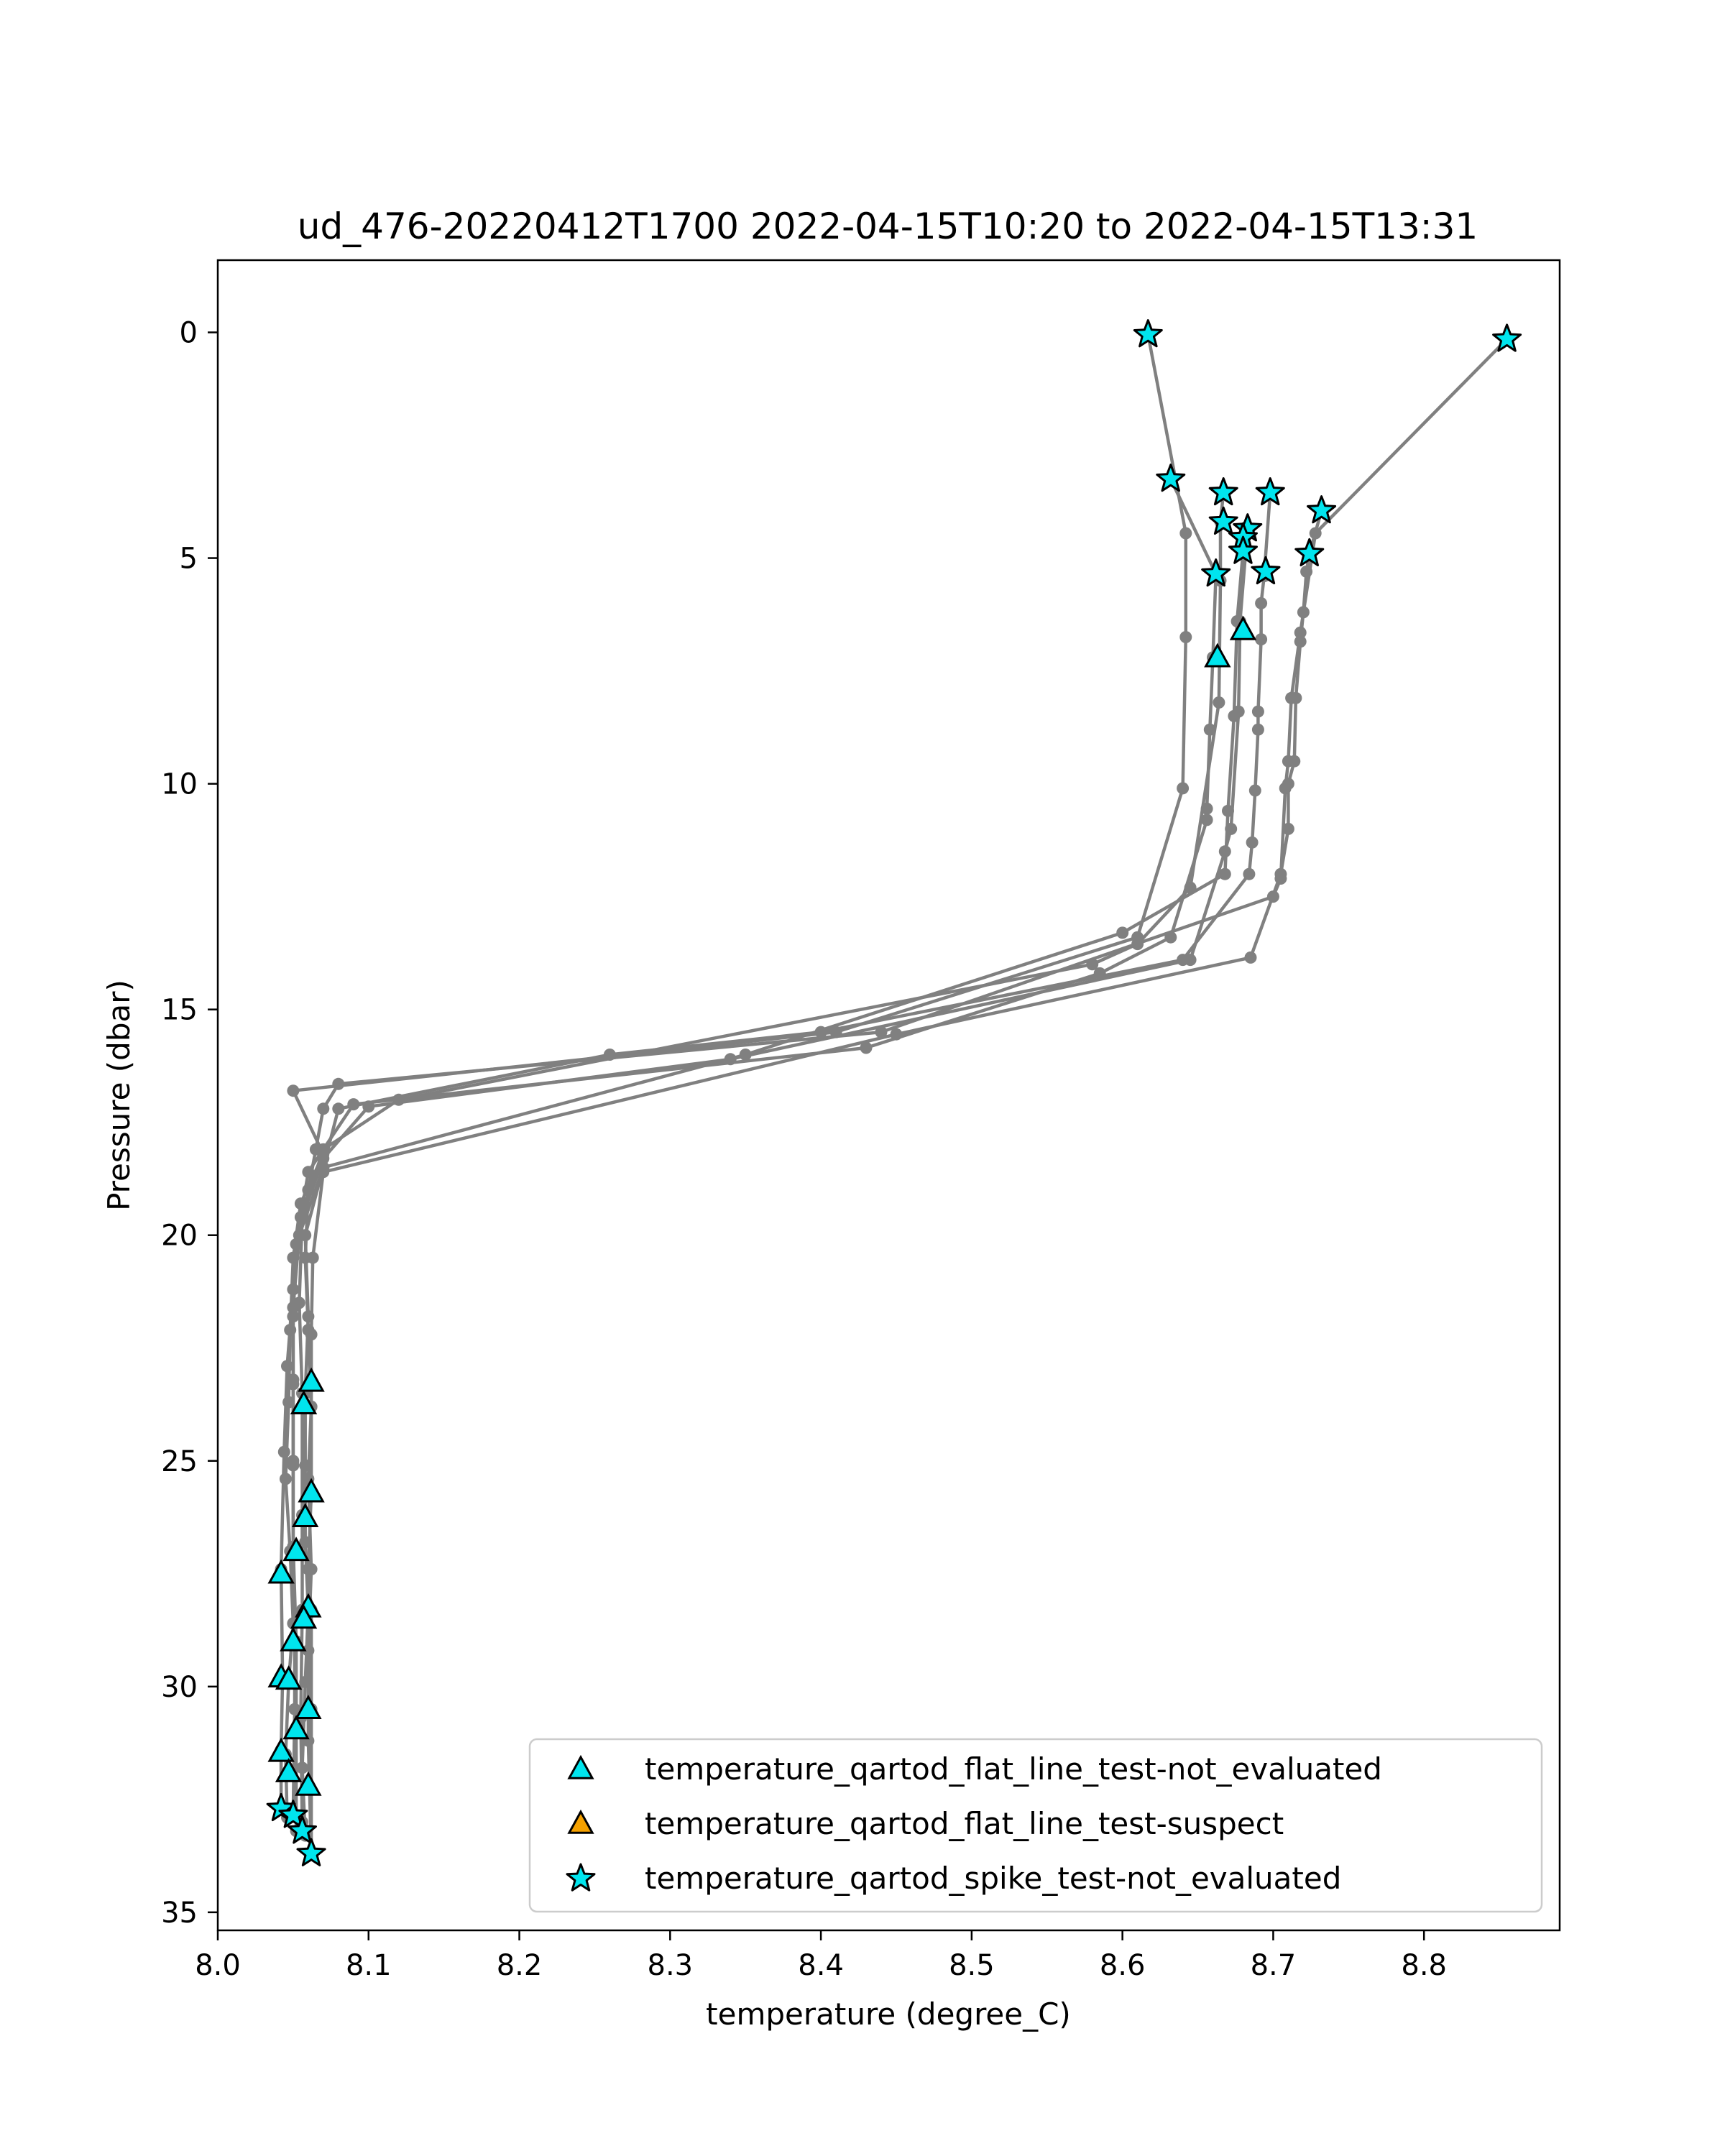 The width and height of the screenshot is (1725, 2156). I want to click on legend-box, so click(1035, 1825).